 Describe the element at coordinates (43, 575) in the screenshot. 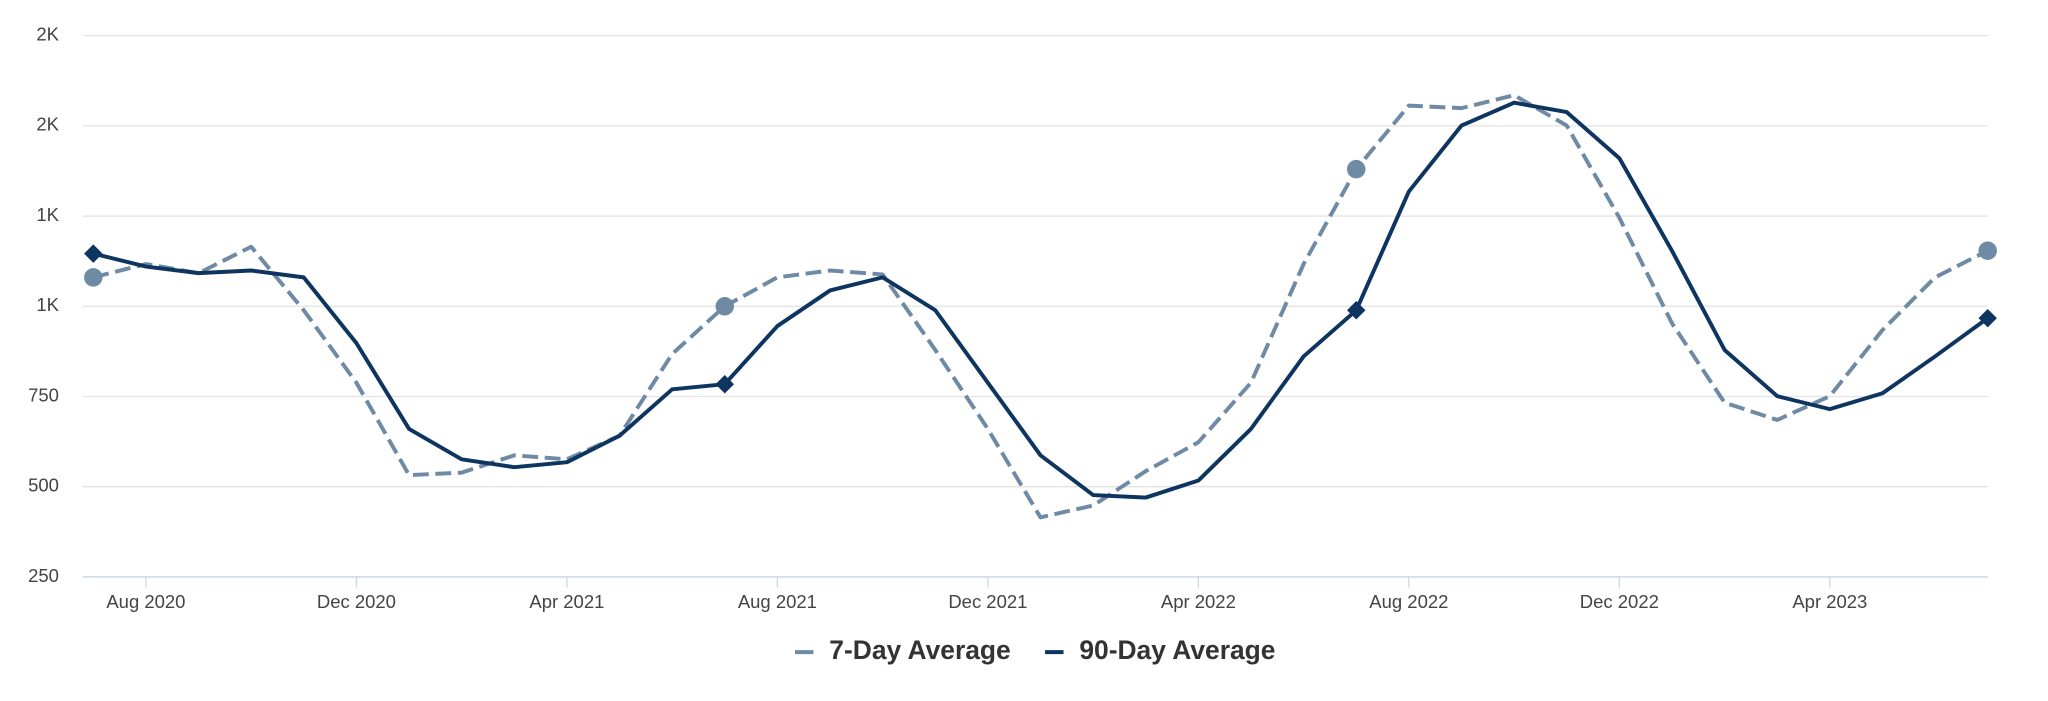

I see `y-tick-label: 250` at that location.